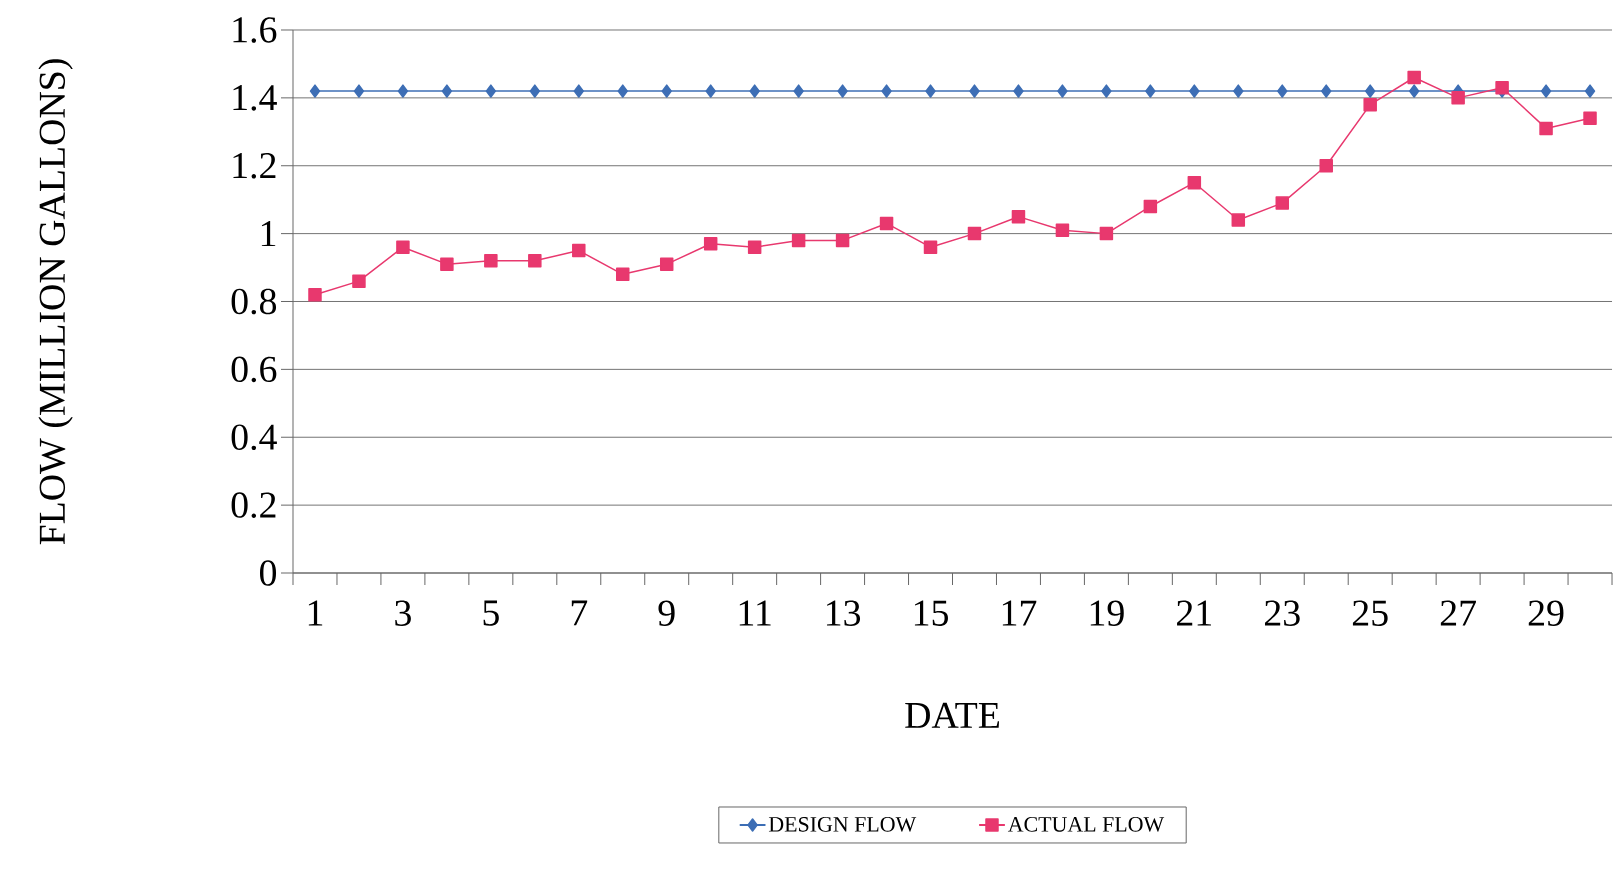  I want to click on x-tick-label: 27, so click(1458, 613).